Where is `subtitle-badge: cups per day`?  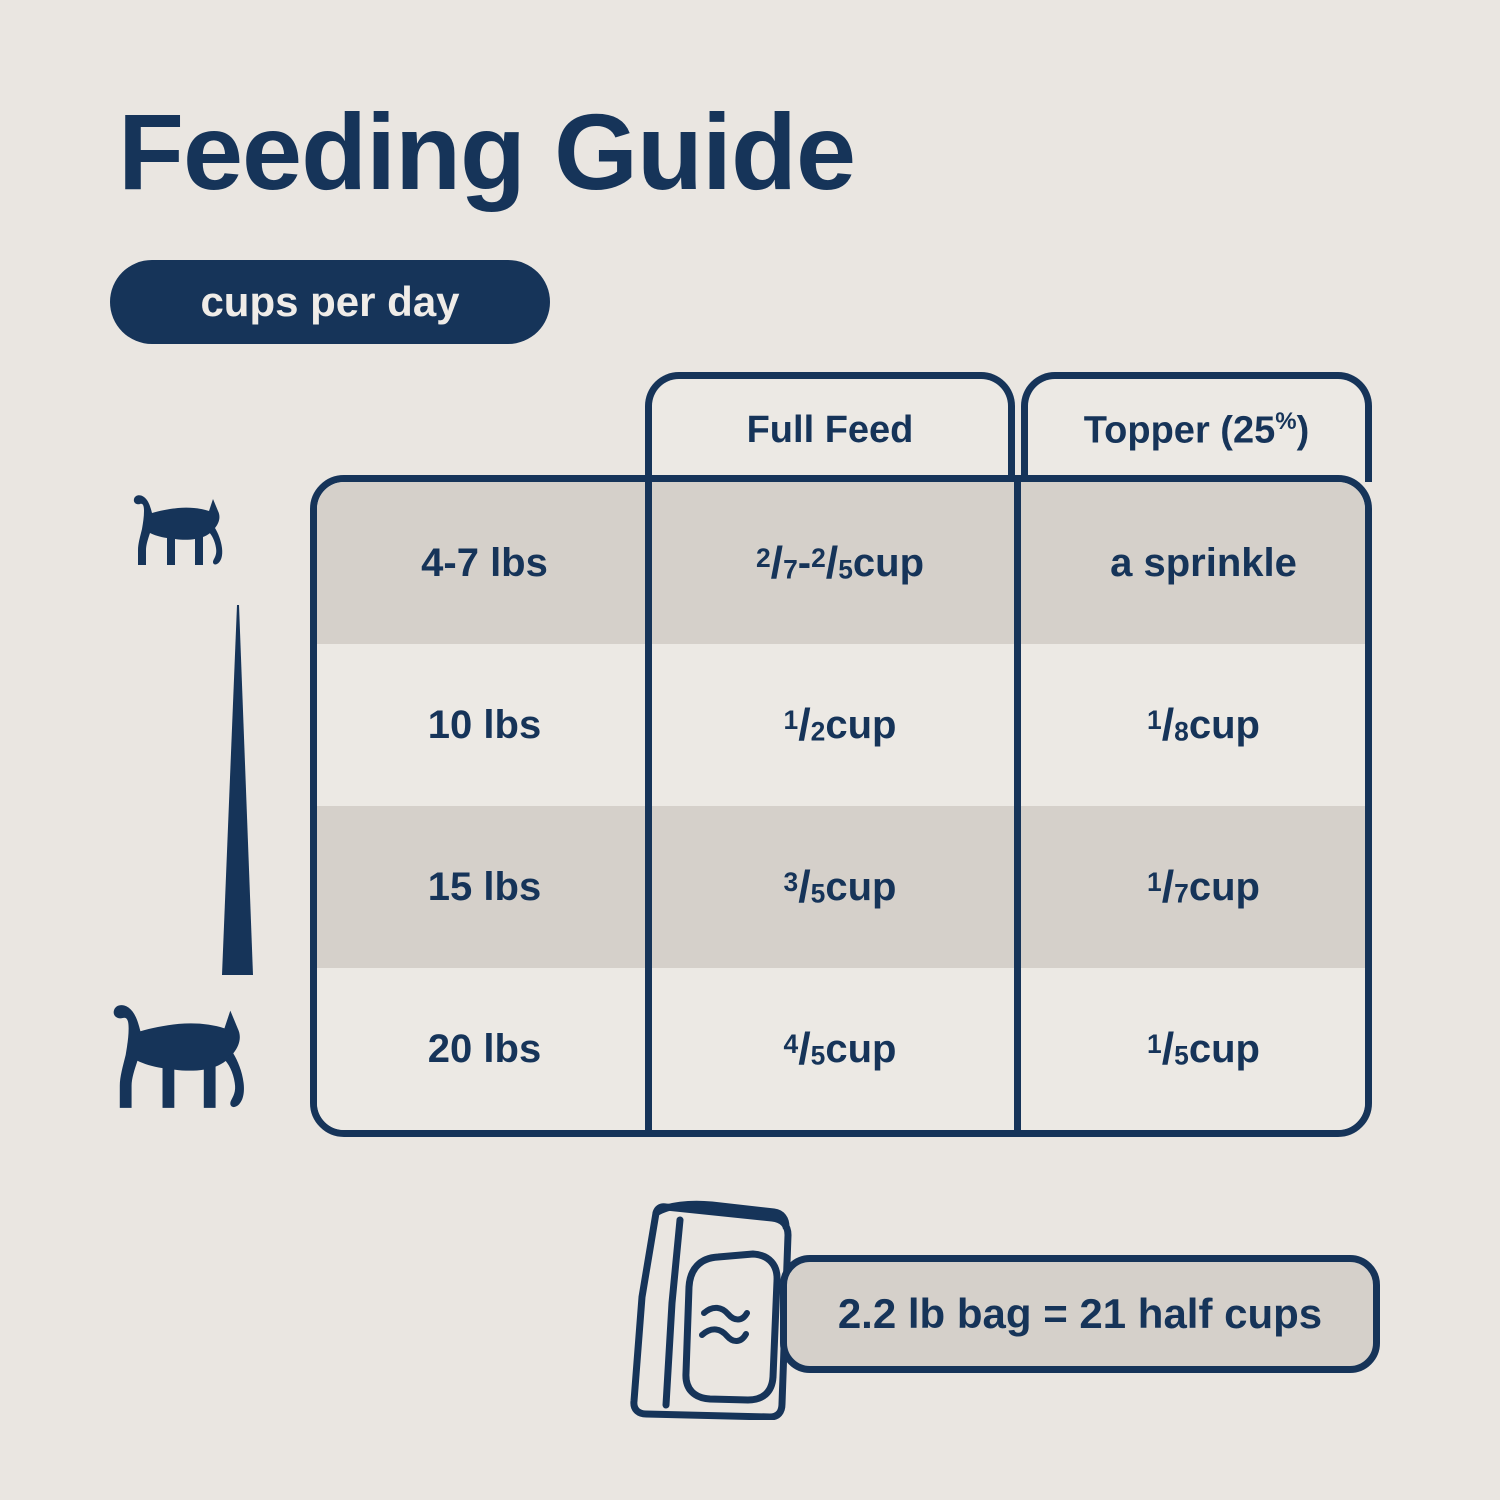
subtitle-badge: cups per day is located at coordinates (330, 302).